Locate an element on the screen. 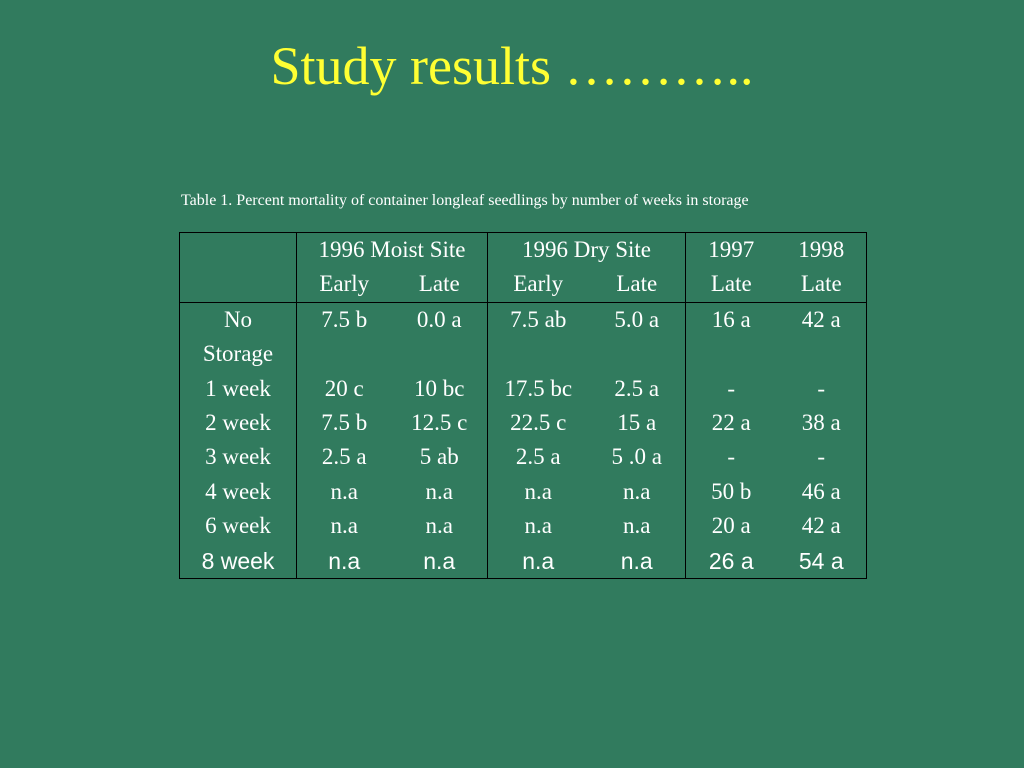 The height and width of the screenshot is (768, 1024). table-row: Storage is located at coordinates (523, 354).